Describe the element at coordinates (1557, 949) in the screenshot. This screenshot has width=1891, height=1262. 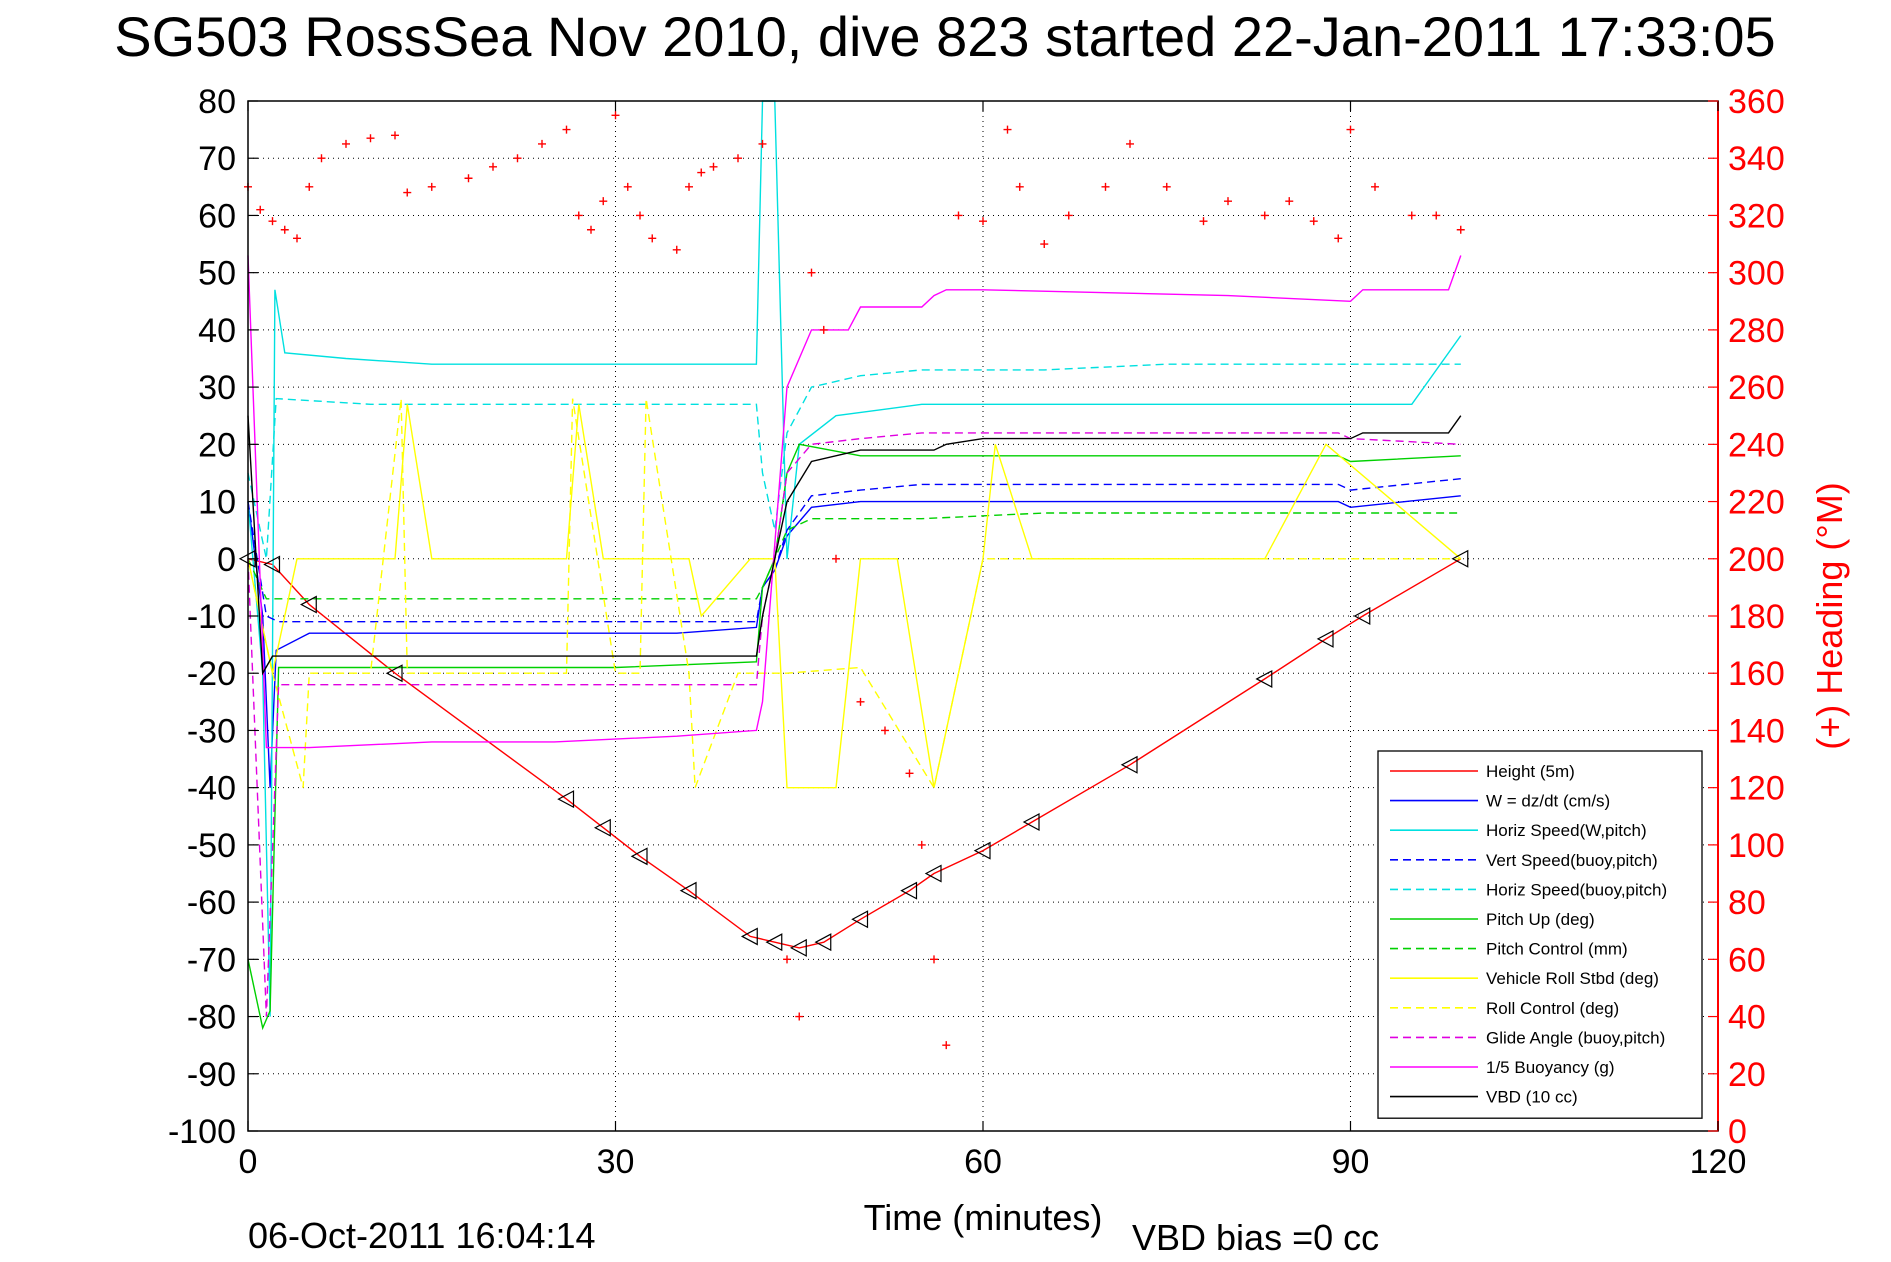
I see `legend-entry-pitch-control-mm: Pitch Control (mm)` at that location.